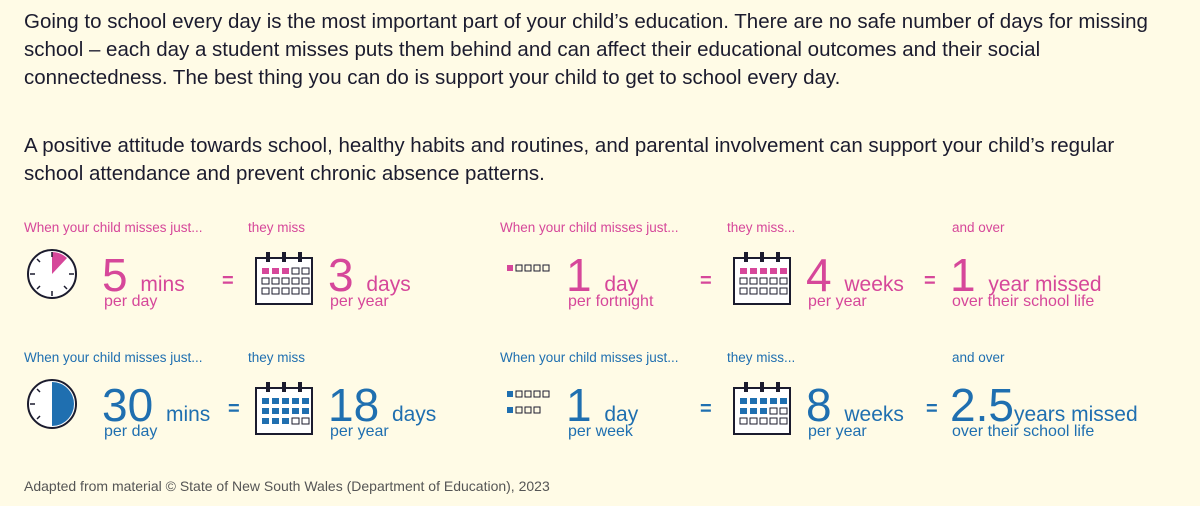 This screenshot has width=1200, height=506. What do you see at coordinates (52, 404) in the screenshot?
I see `clock-30min-icon` at bounding box center [52, 404].